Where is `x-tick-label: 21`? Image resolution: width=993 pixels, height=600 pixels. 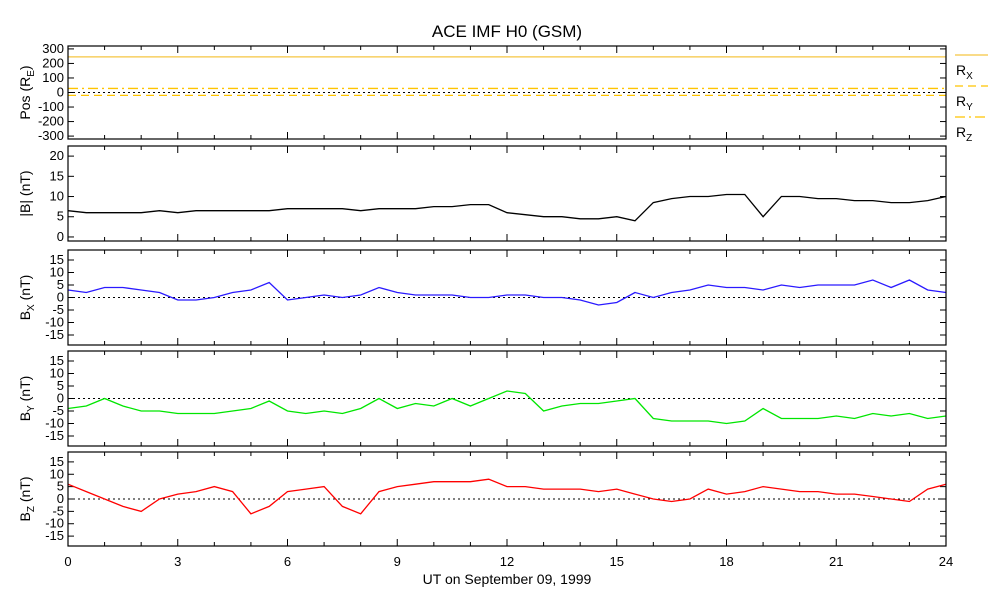 x-tick-label: 21 is located at coordinates (836, 561).